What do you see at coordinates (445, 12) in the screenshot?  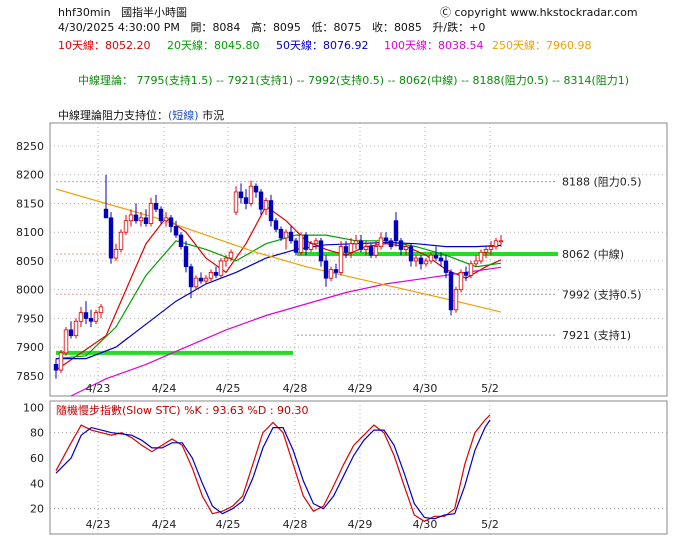 I see `copyright-icon: Ⓒ` at bounding box center [445, 12].